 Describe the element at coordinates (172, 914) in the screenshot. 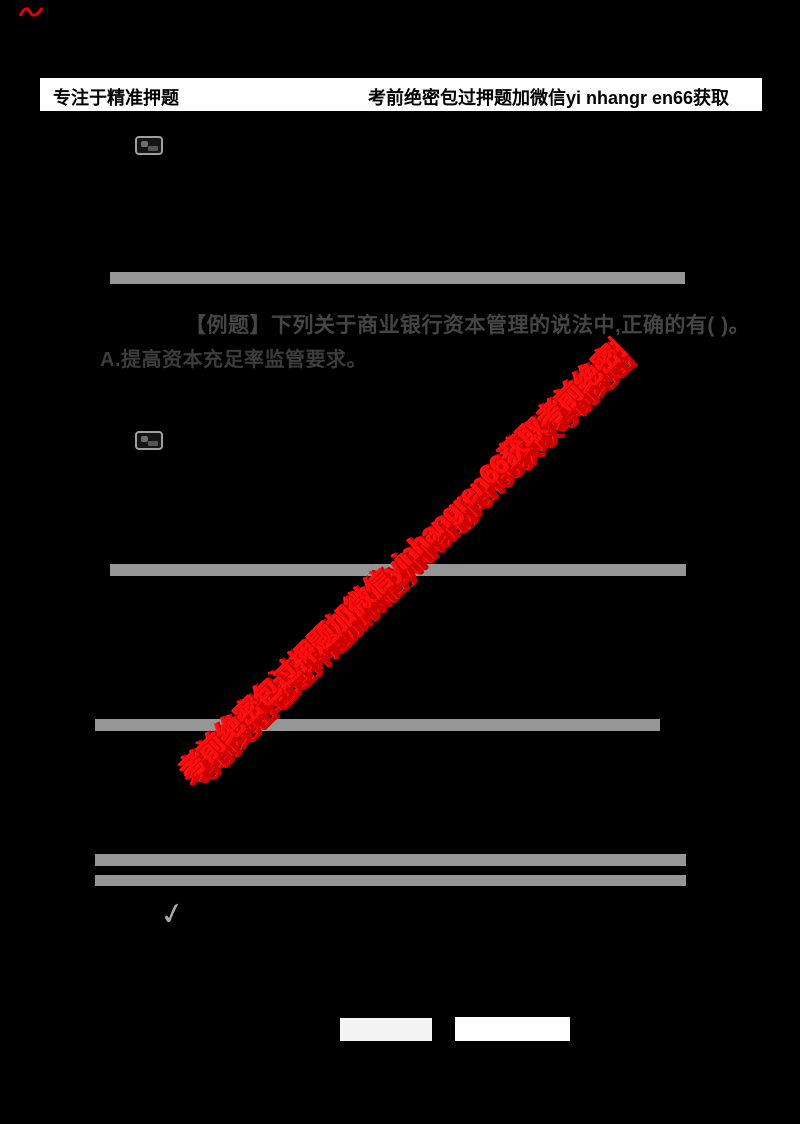

I see `checkmark-stroke-icon: ✓` at that location.